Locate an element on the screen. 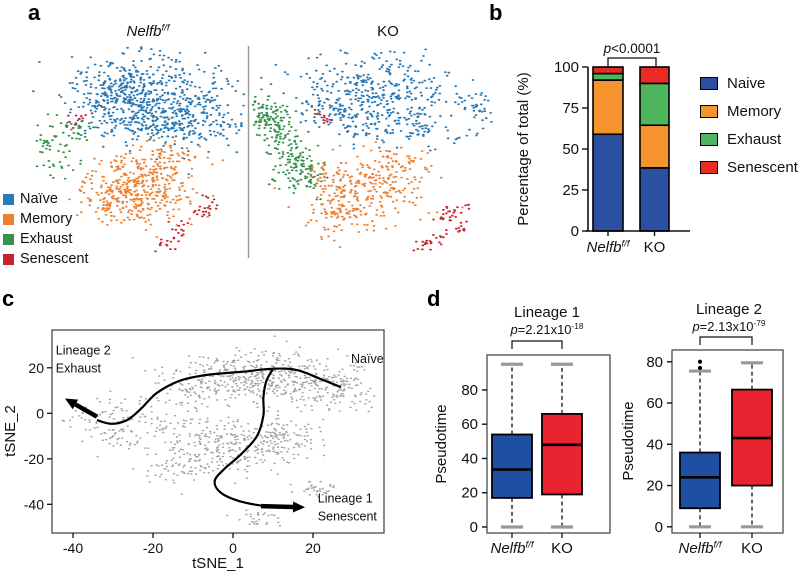  legend-label: Naive is located at coordinates (746, 83).